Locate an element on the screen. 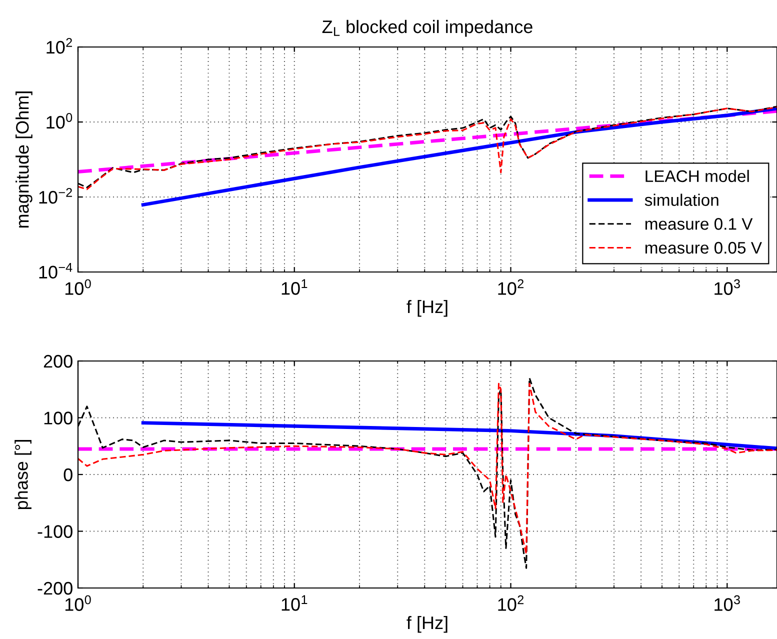 This screenshot has height=639, width=777. legend-label: LEACH model is located at coordinates (697, 176).